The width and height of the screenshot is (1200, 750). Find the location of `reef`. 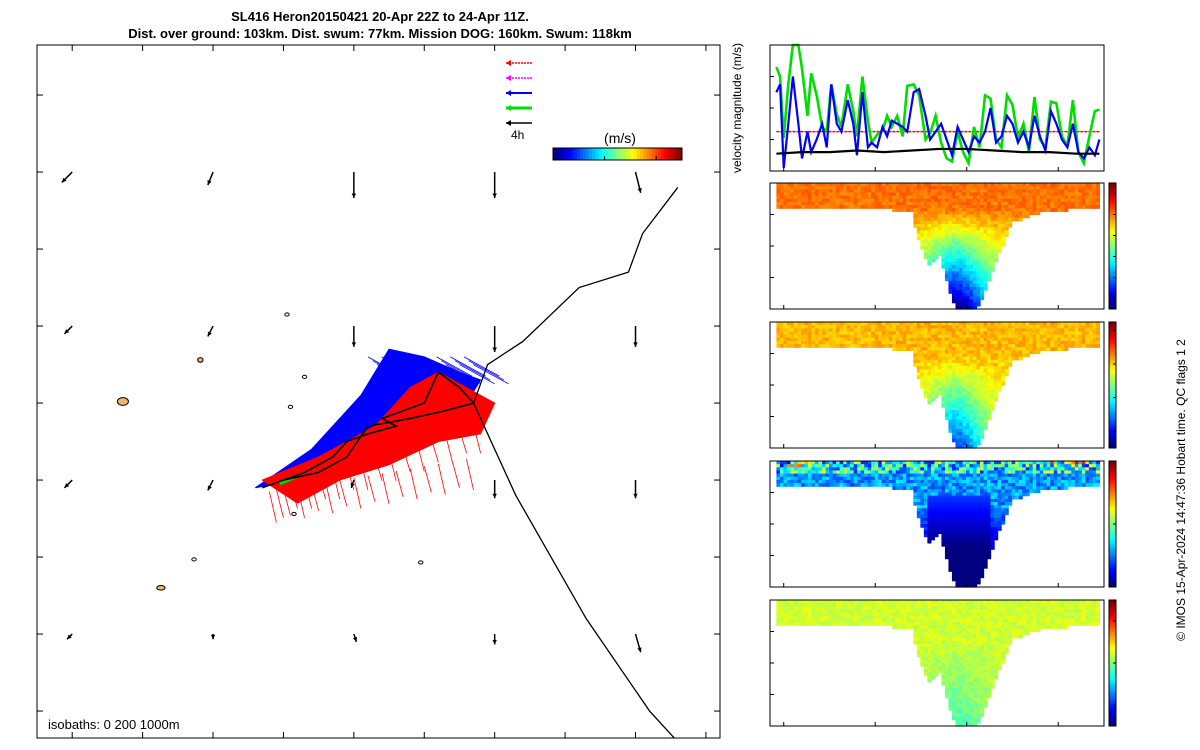

reef is located at coordinates (287, 314).